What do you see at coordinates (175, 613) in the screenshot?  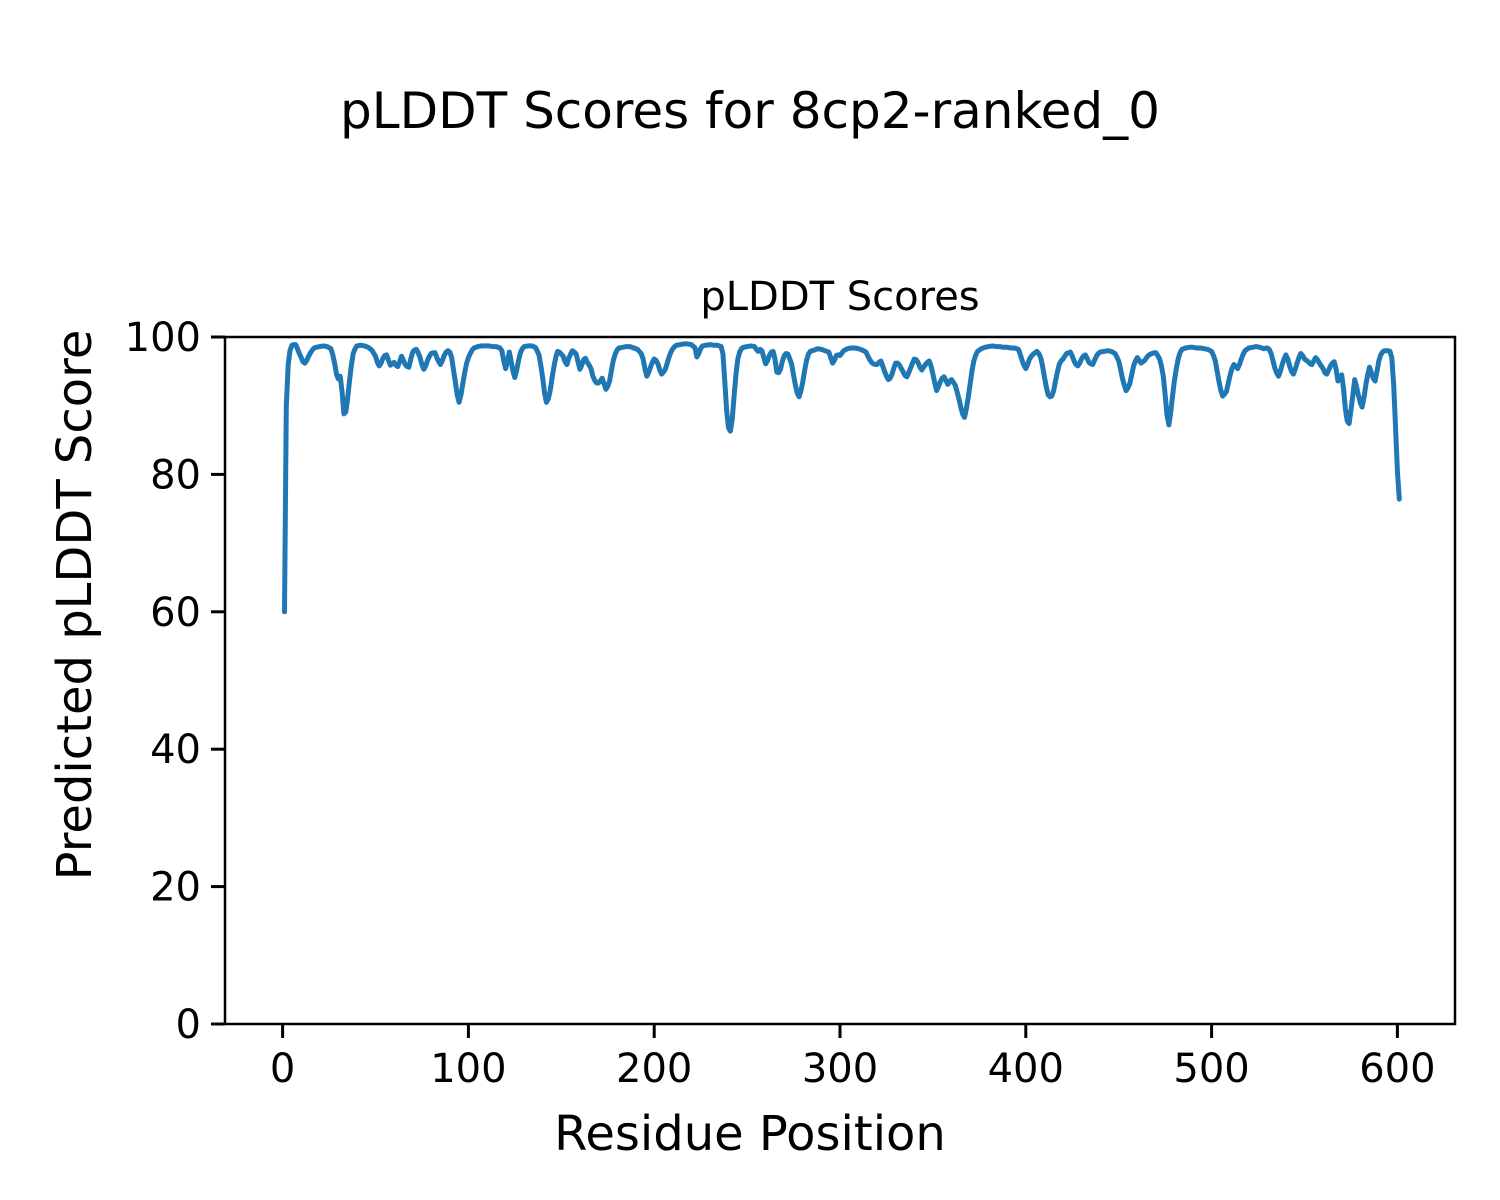 I see `y-tick-label: 60` at bounding box center [175, 613].